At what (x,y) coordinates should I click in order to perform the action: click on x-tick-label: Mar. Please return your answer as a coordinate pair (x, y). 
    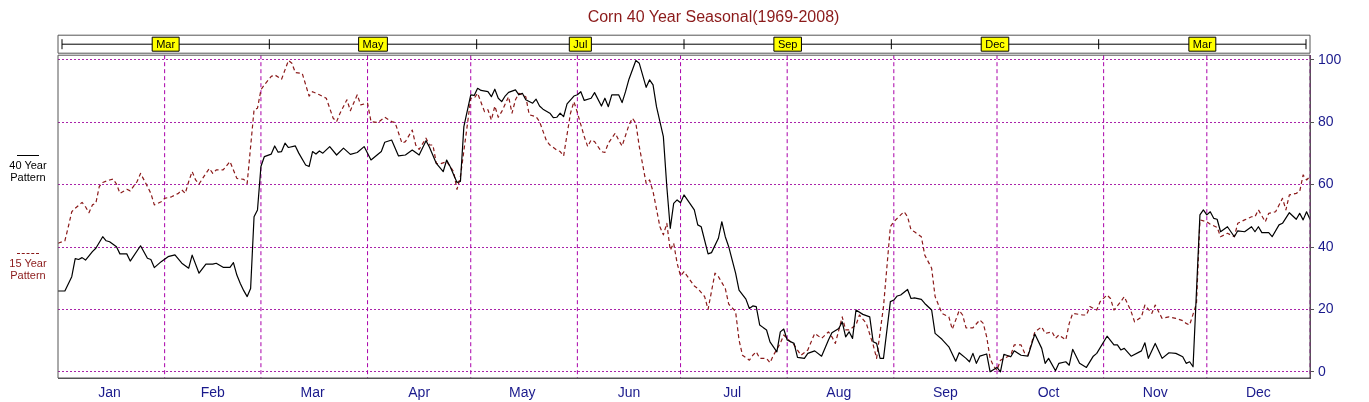
    Looking at the image, I should click on (312, 392).